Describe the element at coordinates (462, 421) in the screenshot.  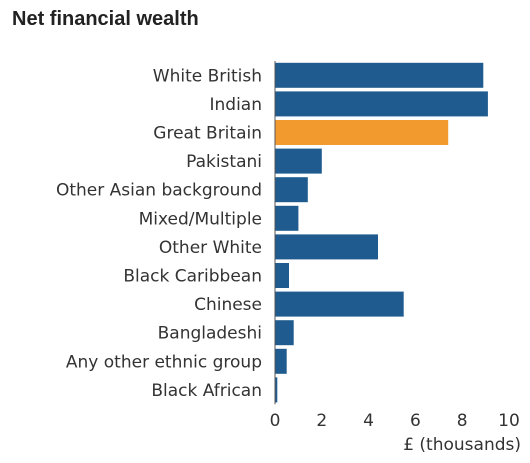
I see `x-tick-label: 8` at that location.